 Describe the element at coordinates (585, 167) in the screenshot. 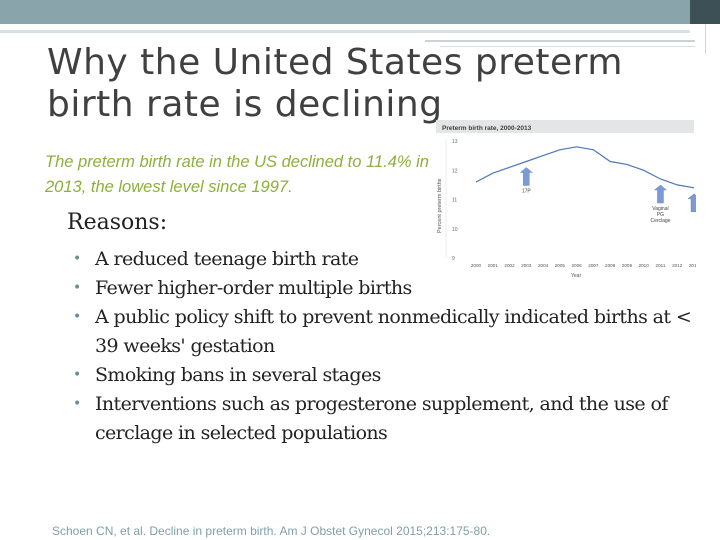

I see `series-line` at that location.